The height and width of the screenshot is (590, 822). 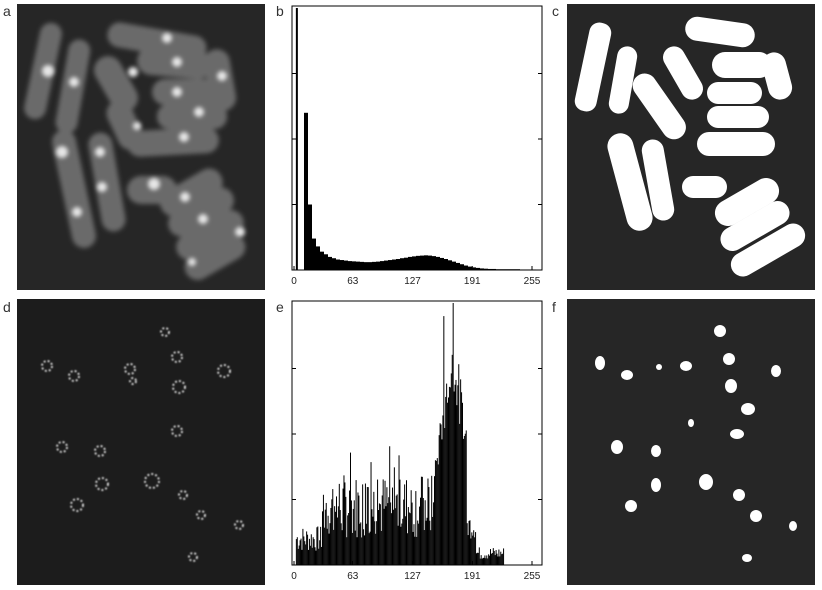 What do you see at coordinates (691, 147) in the screenshot?
I see `cell-mask-panel` at bounding box center [691, 147].